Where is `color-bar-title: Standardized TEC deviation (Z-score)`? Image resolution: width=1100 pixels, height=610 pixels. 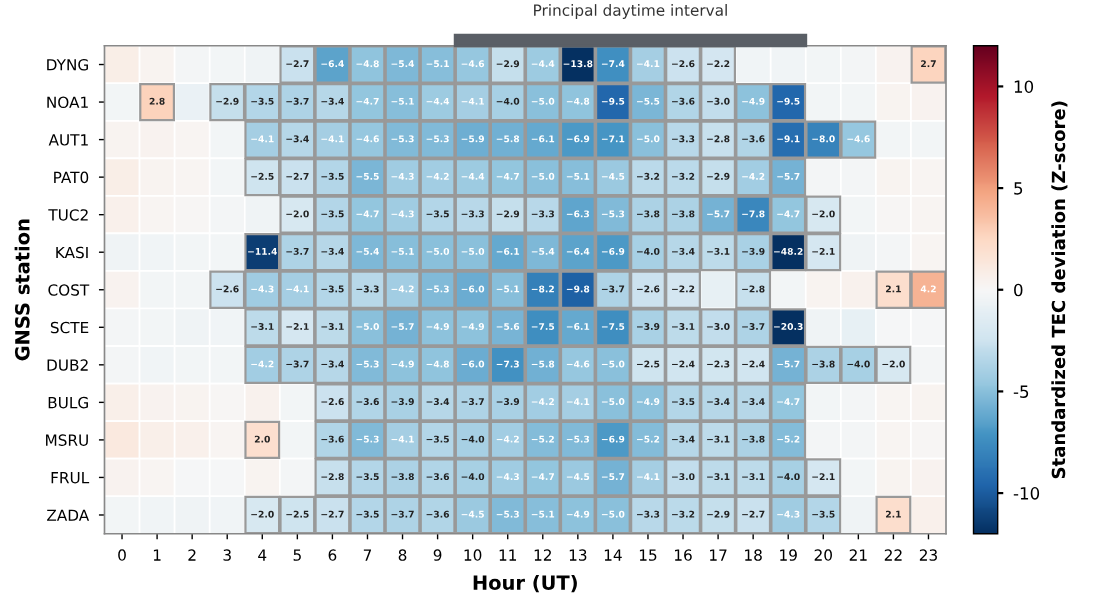
color-bar-title: Standardized TEC deviation (Z-score) is located at coordinates (1059, 290).